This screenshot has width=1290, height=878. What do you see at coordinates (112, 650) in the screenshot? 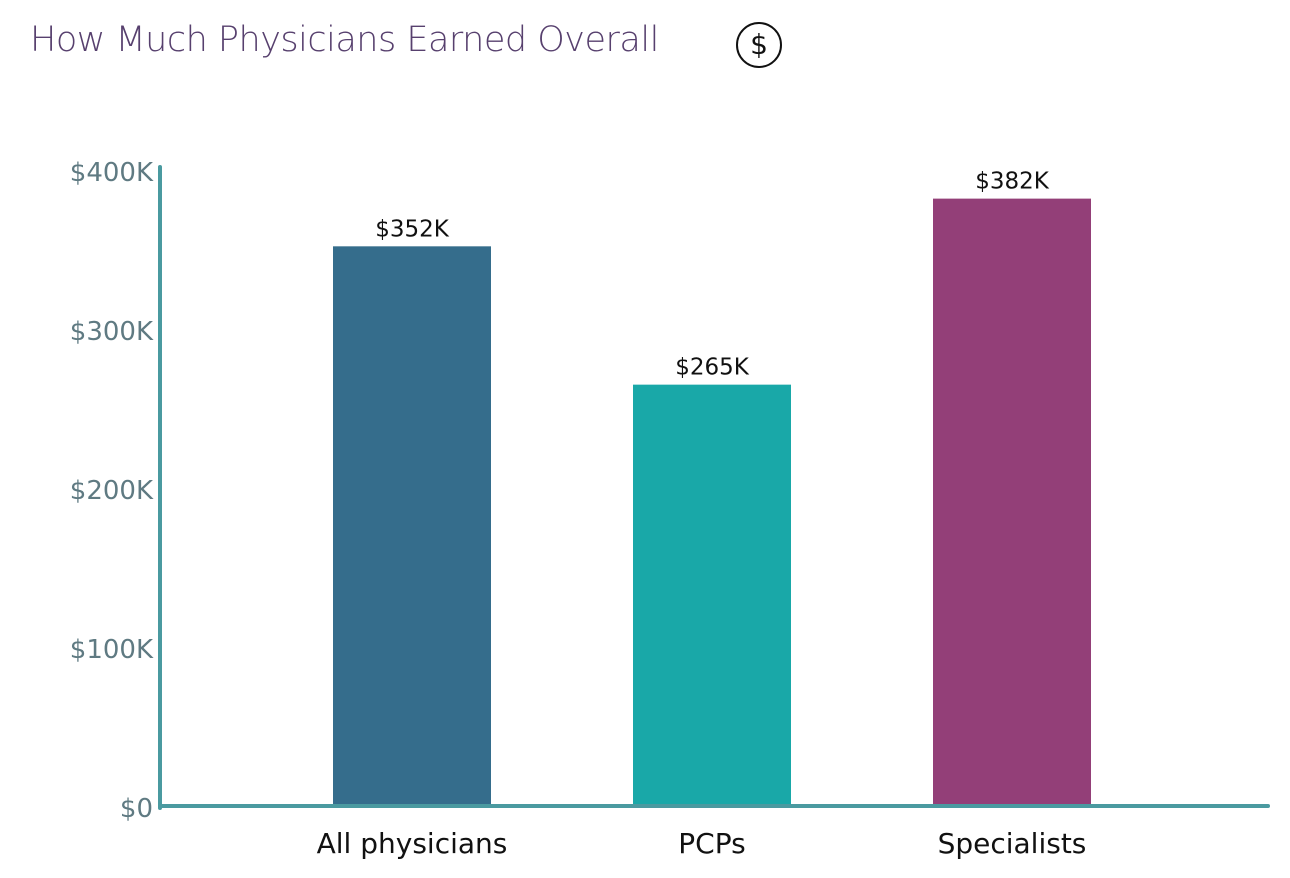
I see `y-tick-label-1: $100K` at bounding box center [112, 650].